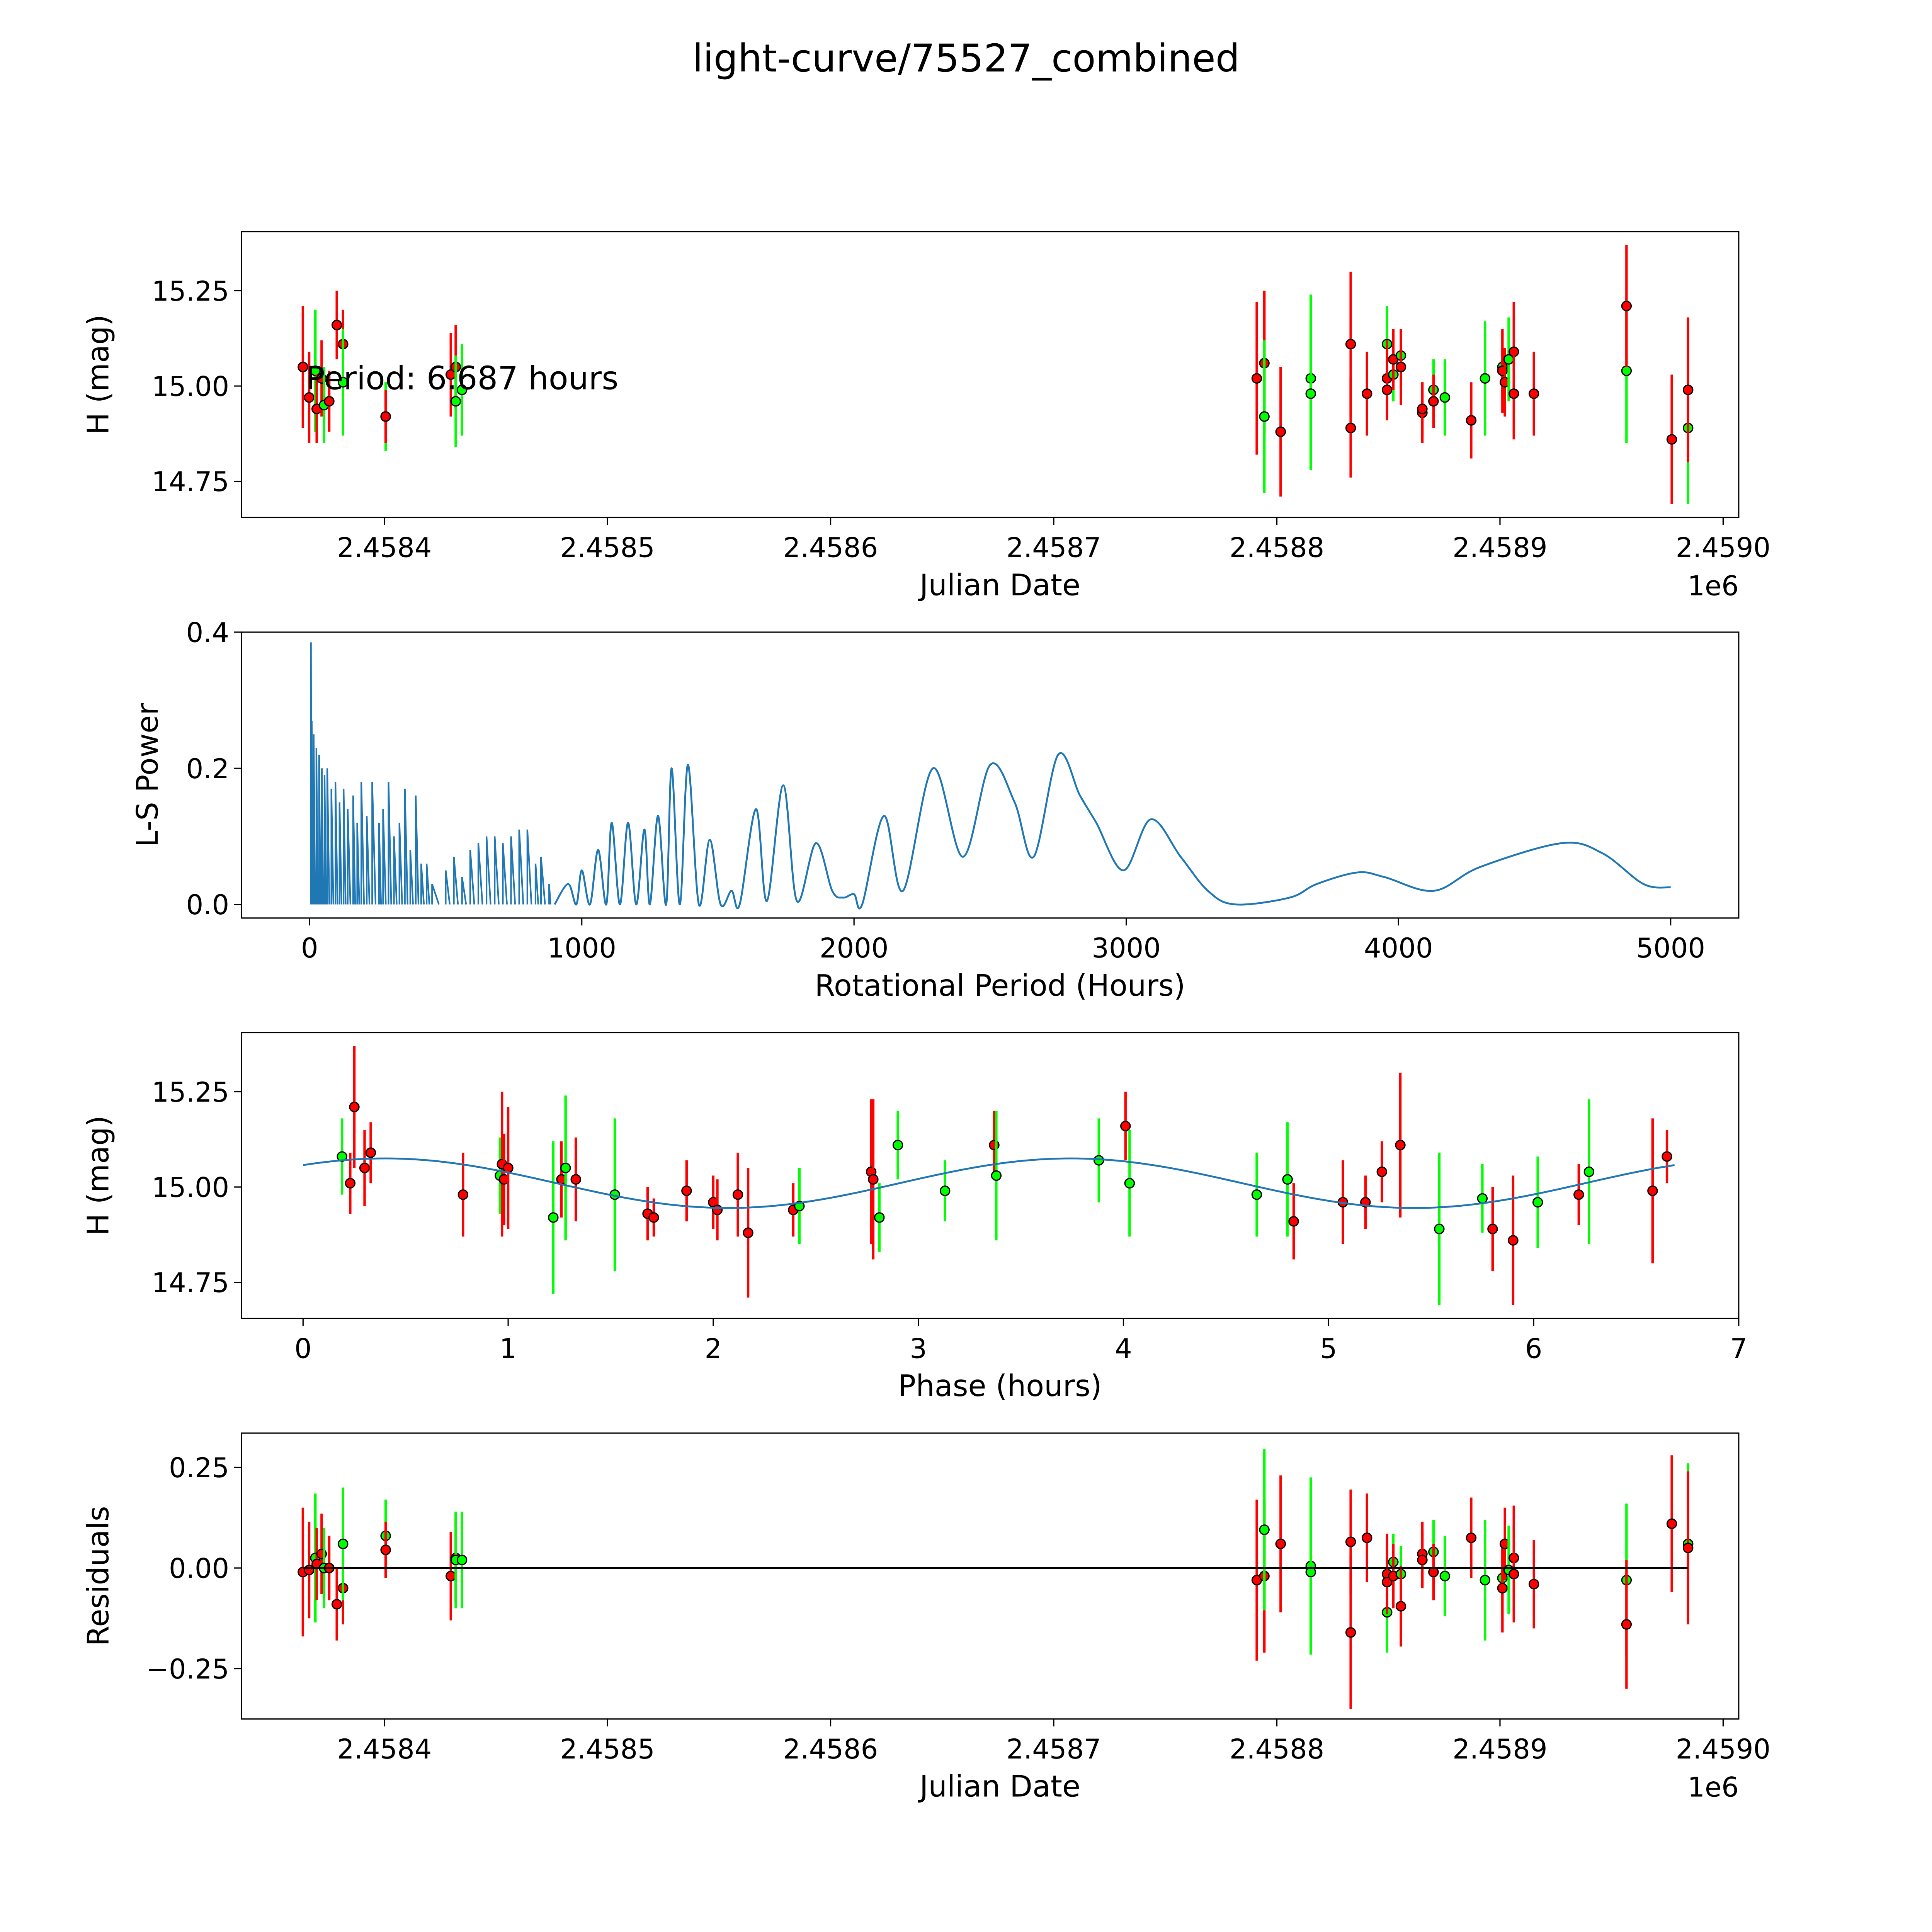  I want to click on y-tick-label: 0.4, so click(208, 633).